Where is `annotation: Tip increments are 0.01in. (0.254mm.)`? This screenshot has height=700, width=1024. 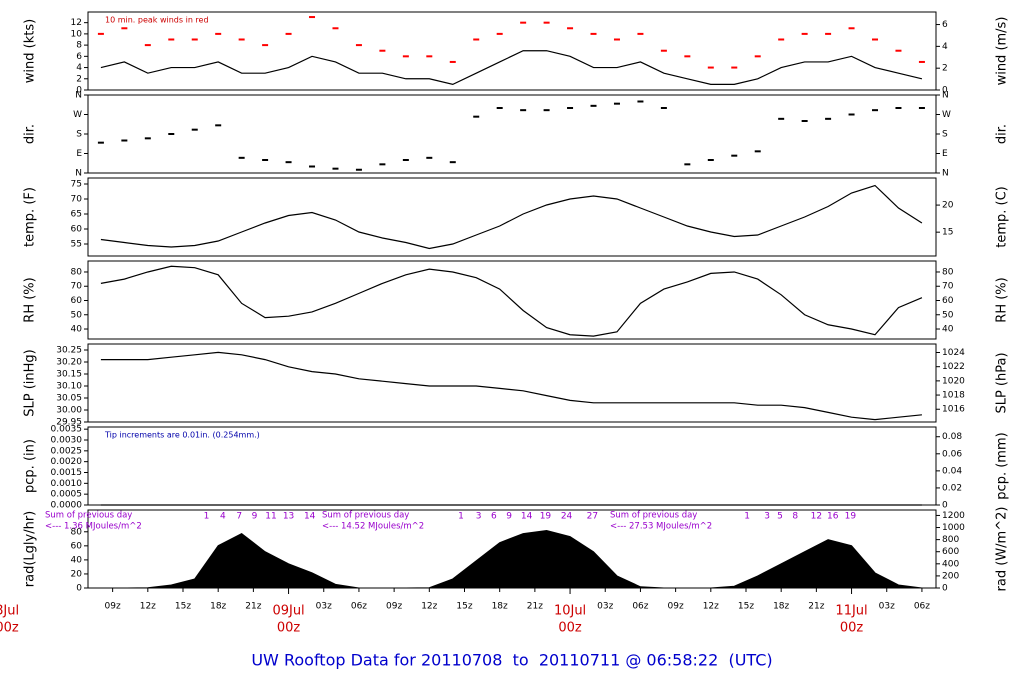
annotation: Tip increments are 0.01in. (0.254mm.) is located at coordinates (182, 435).